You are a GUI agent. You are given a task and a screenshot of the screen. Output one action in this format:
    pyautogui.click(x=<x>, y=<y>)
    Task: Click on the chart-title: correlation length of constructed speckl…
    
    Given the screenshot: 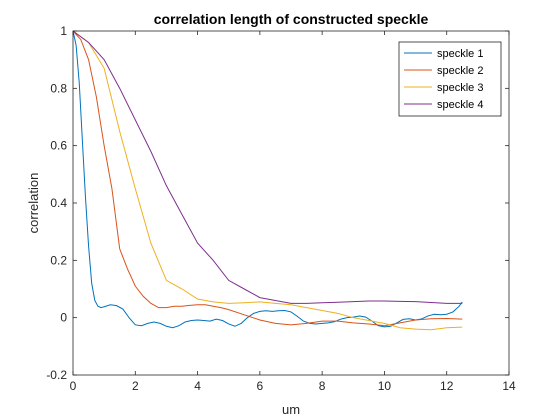 What is the action you would take?
    pyautogui.click(x=291, y=19)
    